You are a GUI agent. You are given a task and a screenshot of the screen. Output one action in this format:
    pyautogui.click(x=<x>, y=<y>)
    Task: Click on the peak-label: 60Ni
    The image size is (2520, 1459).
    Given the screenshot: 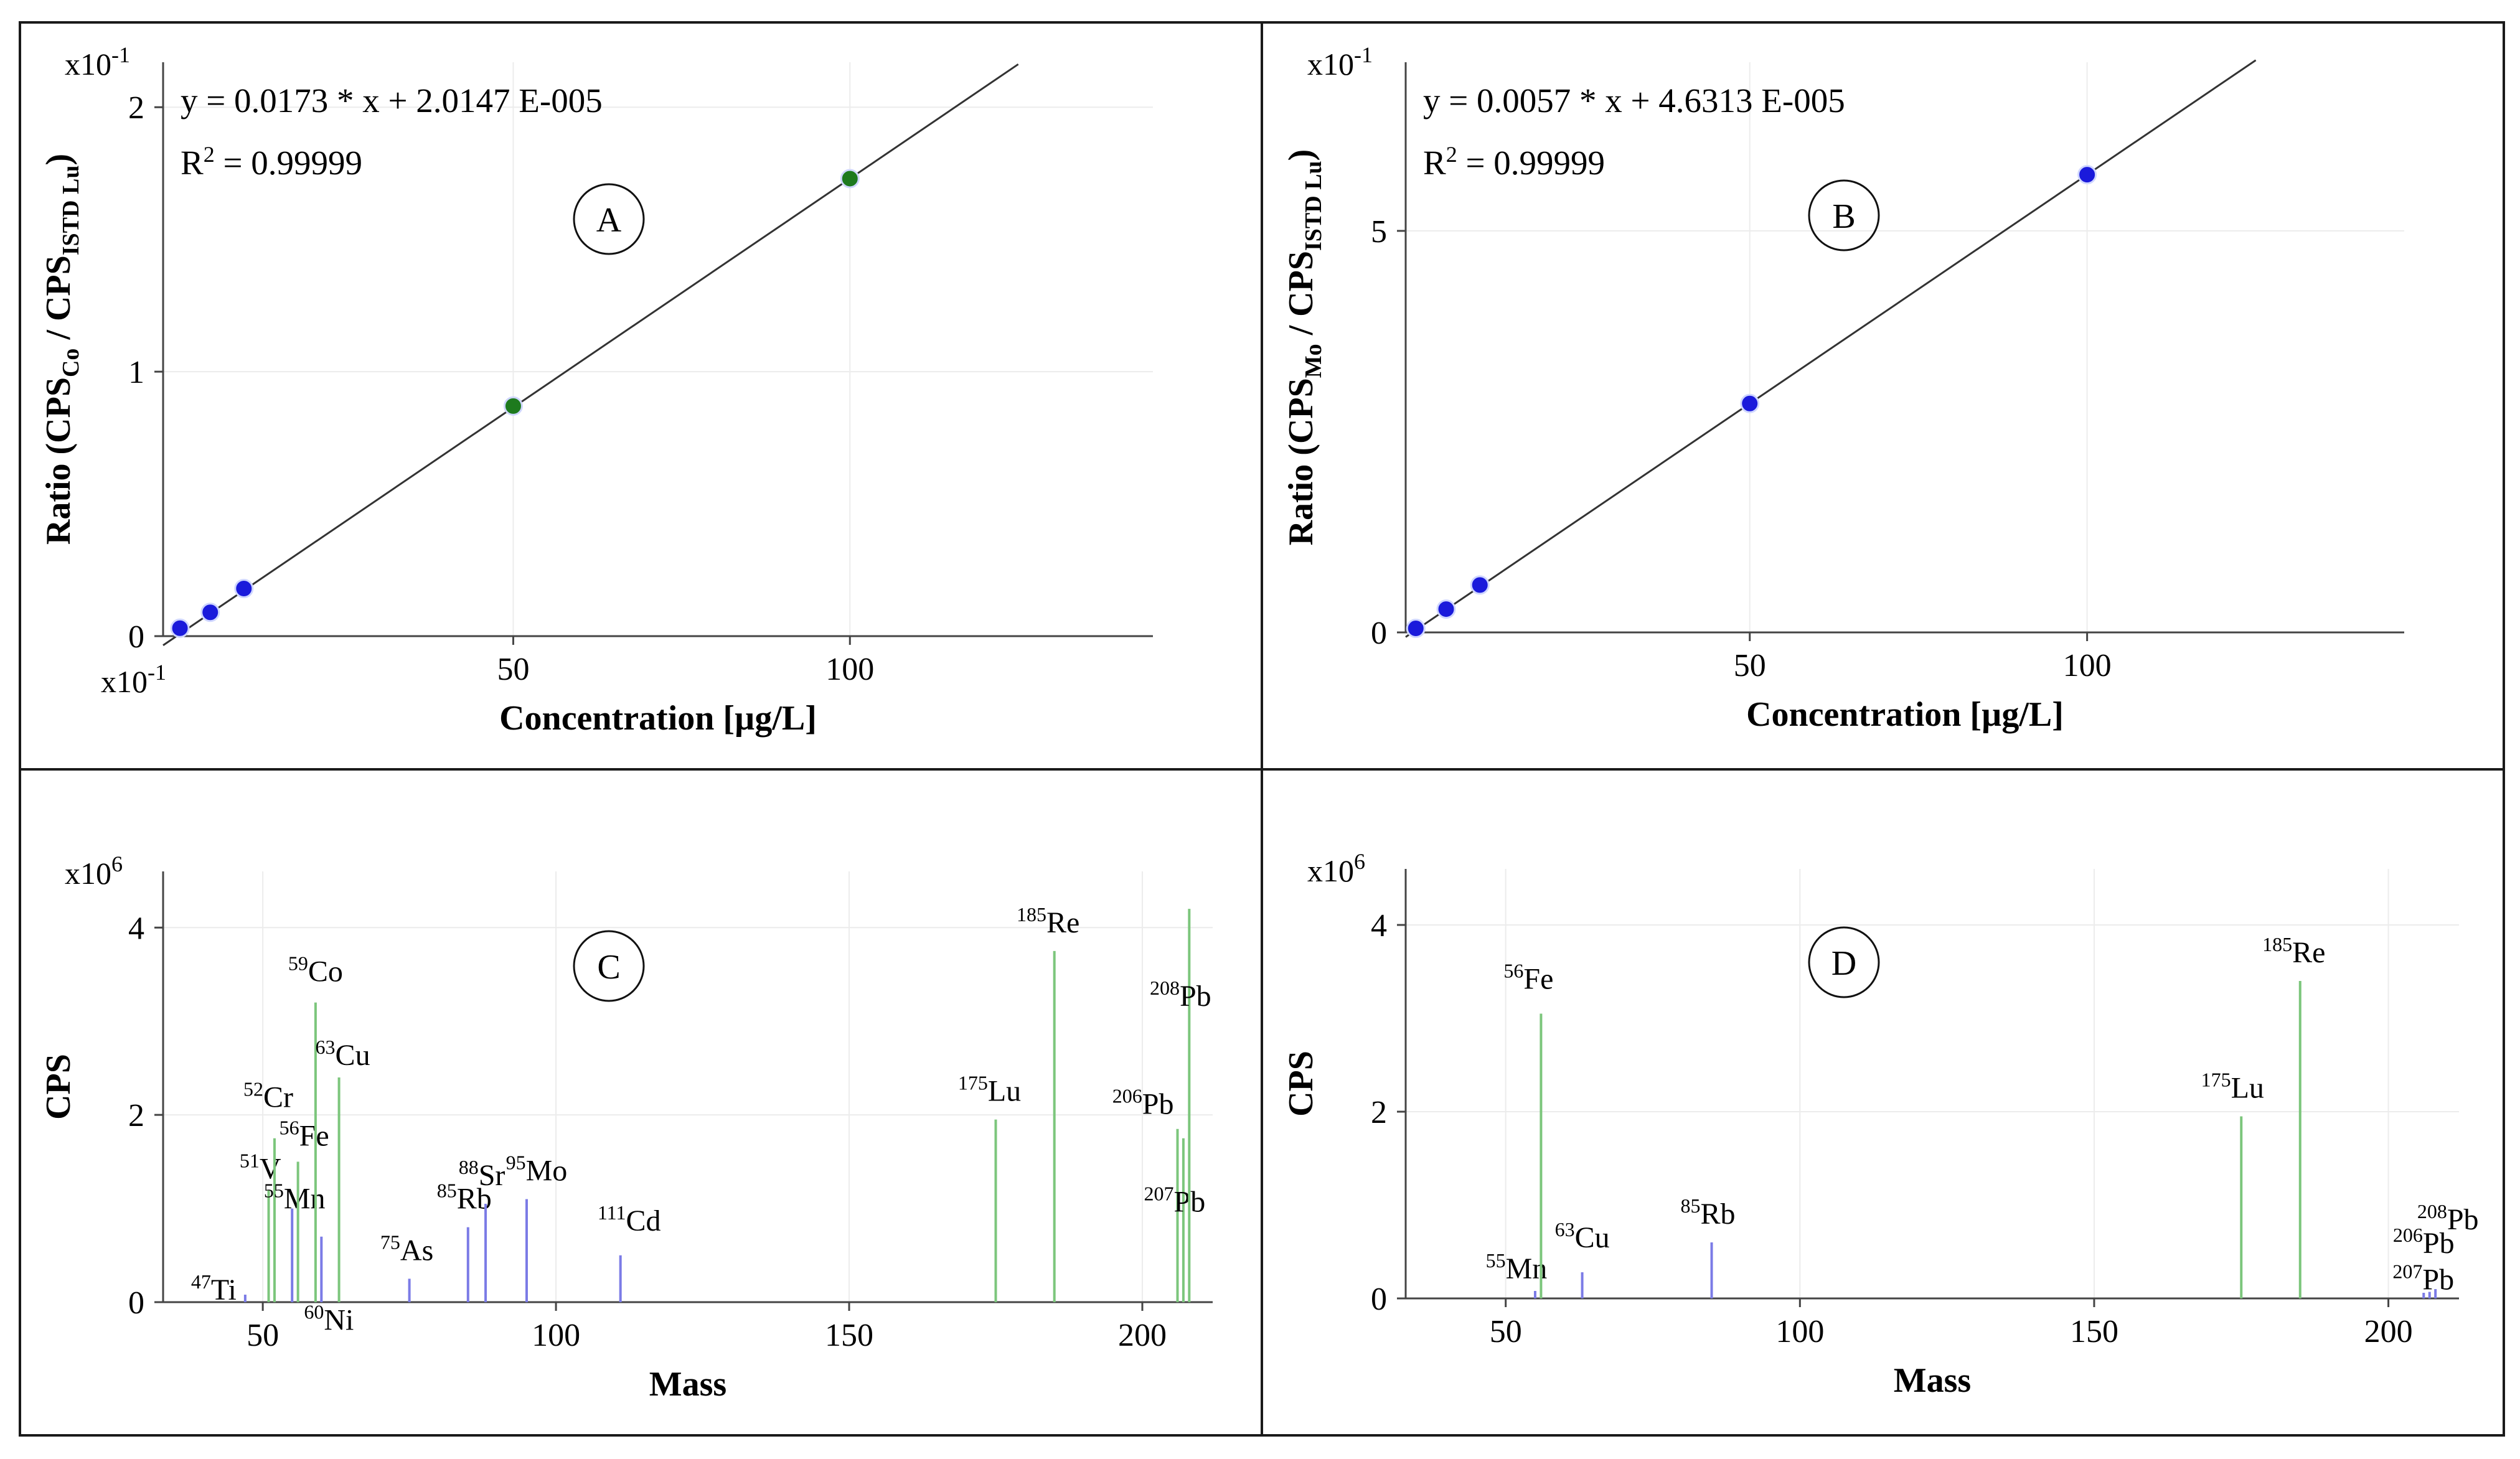 What is the action you would take?
    pyautogui.click(x=329, y=1319)
    